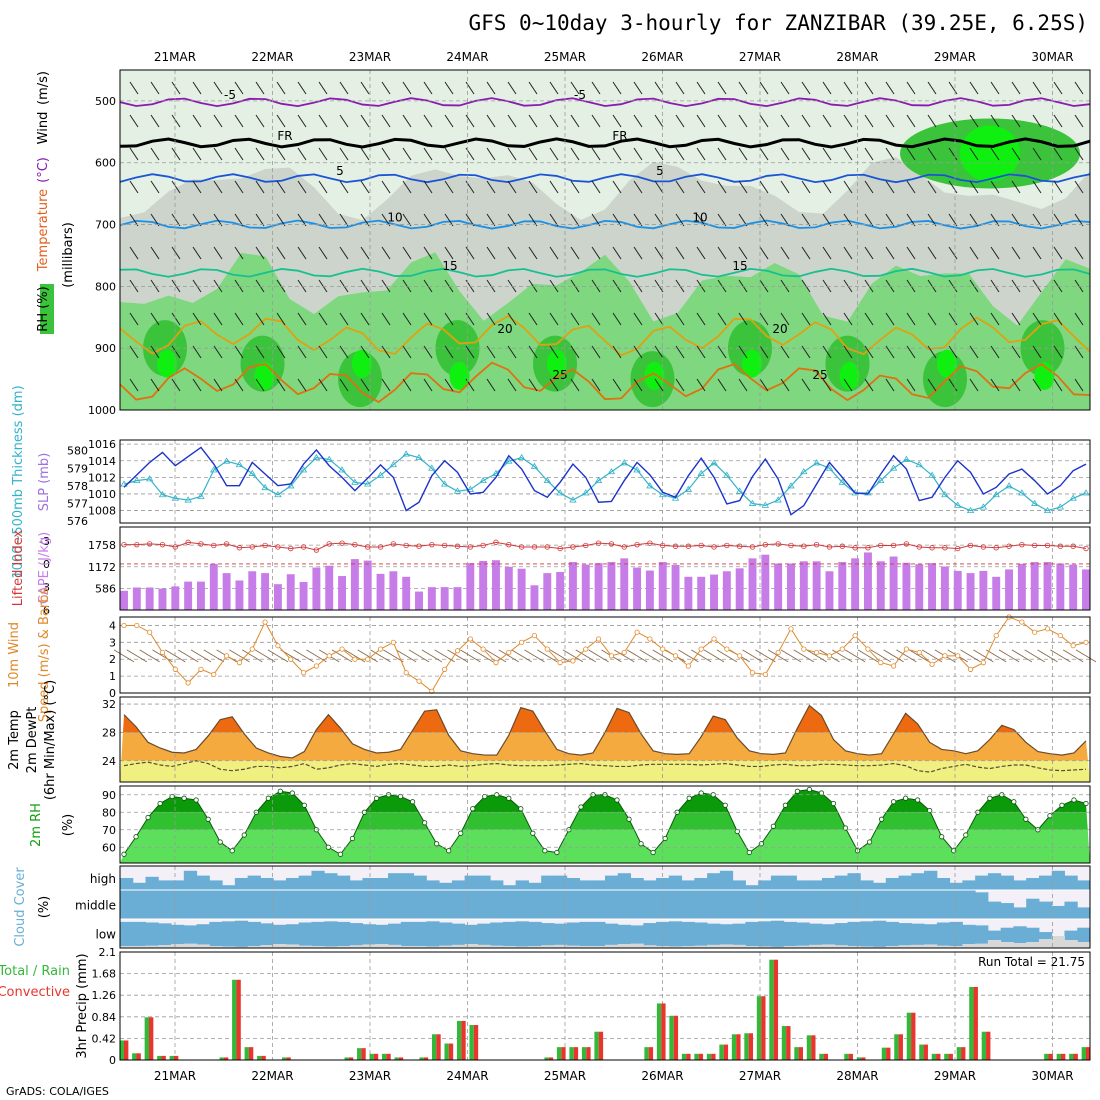 This screenshot has height=1100, width=1100. Describe the element at coordinates (43, 308) in the screenshot. I see `rh-label: RH (%)` at that location.